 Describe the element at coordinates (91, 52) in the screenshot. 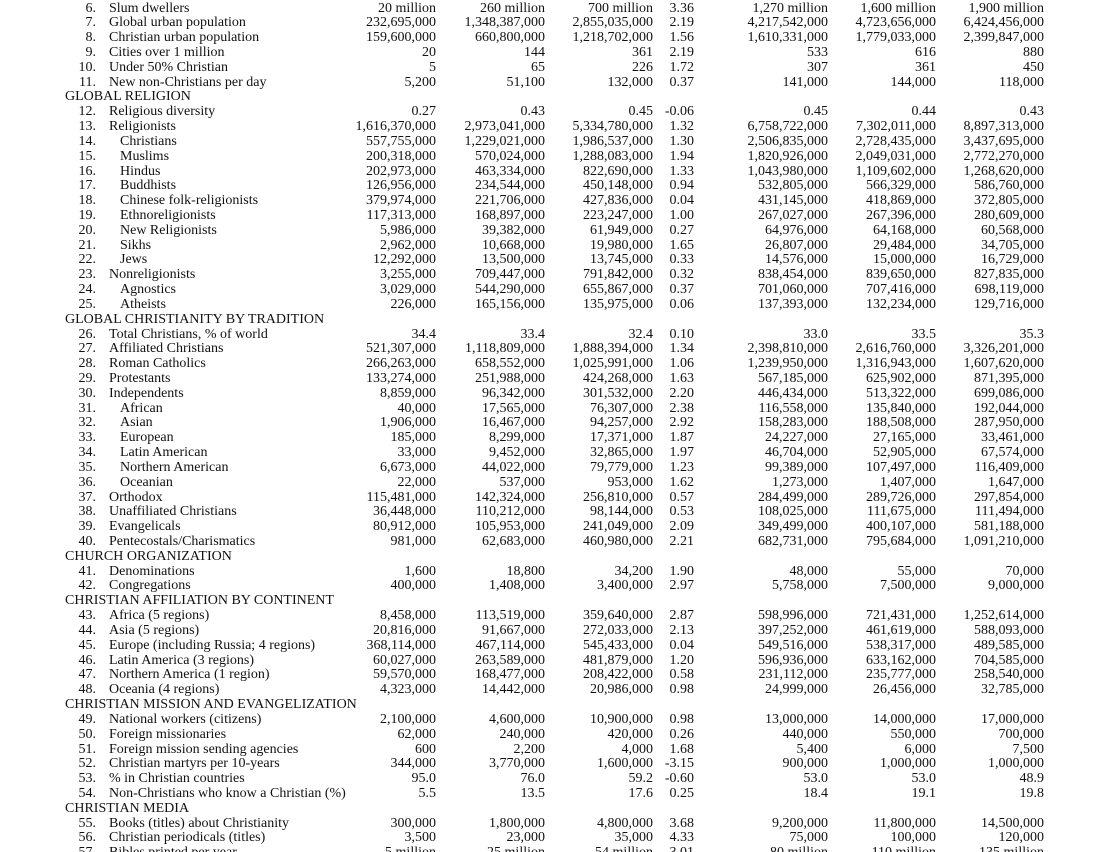

I see `row-number: 9.` at that location.